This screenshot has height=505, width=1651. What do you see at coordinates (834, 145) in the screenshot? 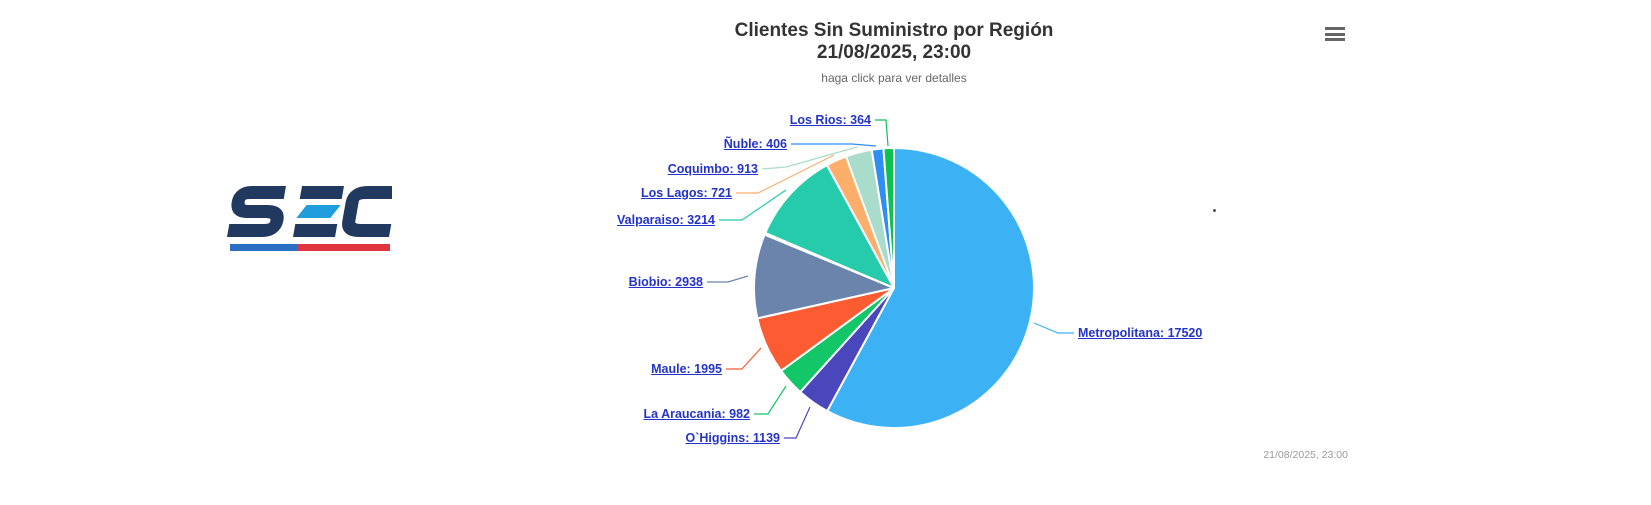
I see `label-connector-nuble` at bounding box center [834, 145].